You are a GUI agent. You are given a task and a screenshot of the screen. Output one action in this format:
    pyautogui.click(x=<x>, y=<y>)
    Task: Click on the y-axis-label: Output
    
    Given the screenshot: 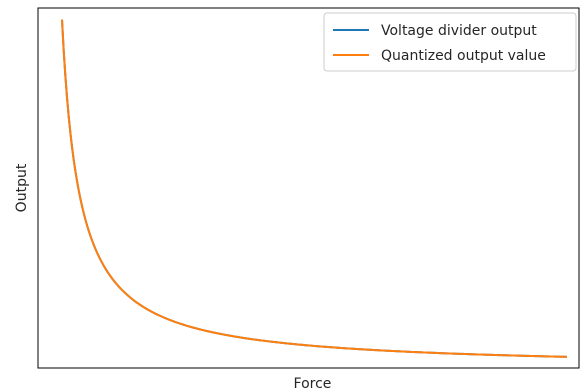 What is the action you would take?
    pyautogui.click(x=22, y=187)
    